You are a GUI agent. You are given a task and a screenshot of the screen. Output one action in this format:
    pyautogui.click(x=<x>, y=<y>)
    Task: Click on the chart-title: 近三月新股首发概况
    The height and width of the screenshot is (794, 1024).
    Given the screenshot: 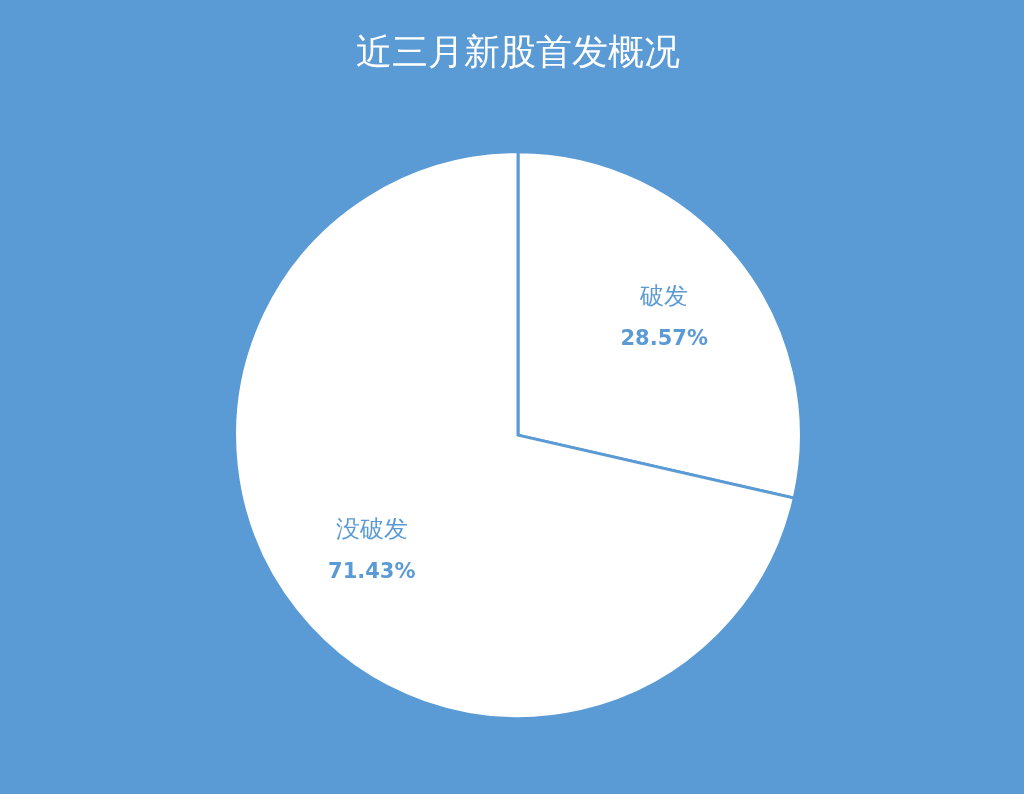 What is the action you would take?
    pyautogui.click(x=518, y=51)
    